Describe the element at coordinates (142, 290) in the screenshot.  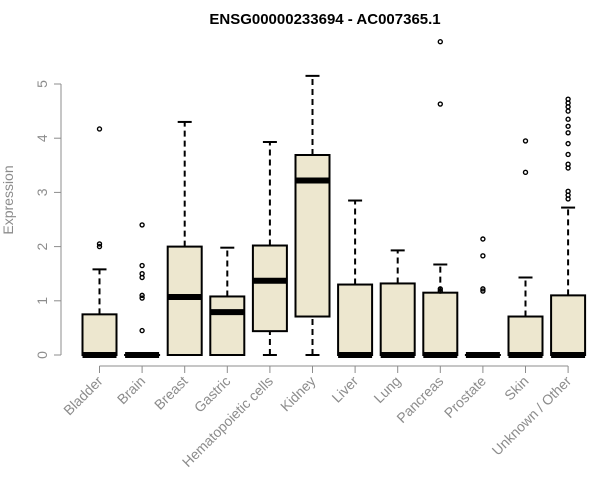
I see `box-brain` at that location.